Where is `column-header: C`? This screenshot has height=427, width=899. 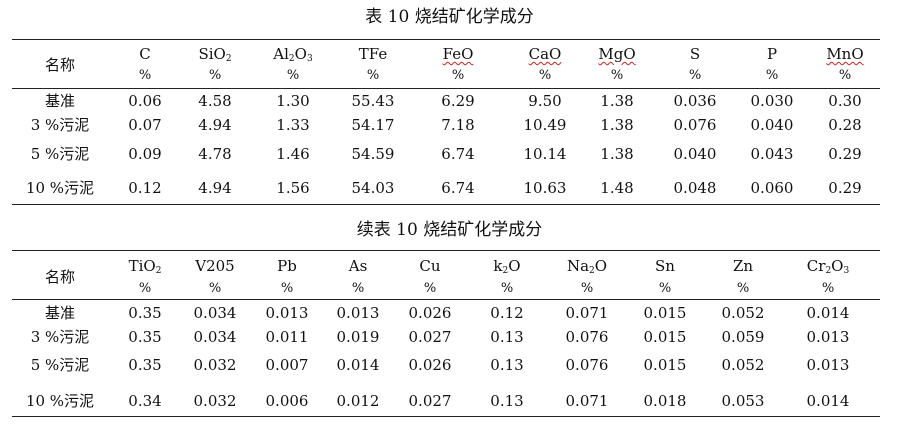 column-header: C is located at coordinates (145, 54).